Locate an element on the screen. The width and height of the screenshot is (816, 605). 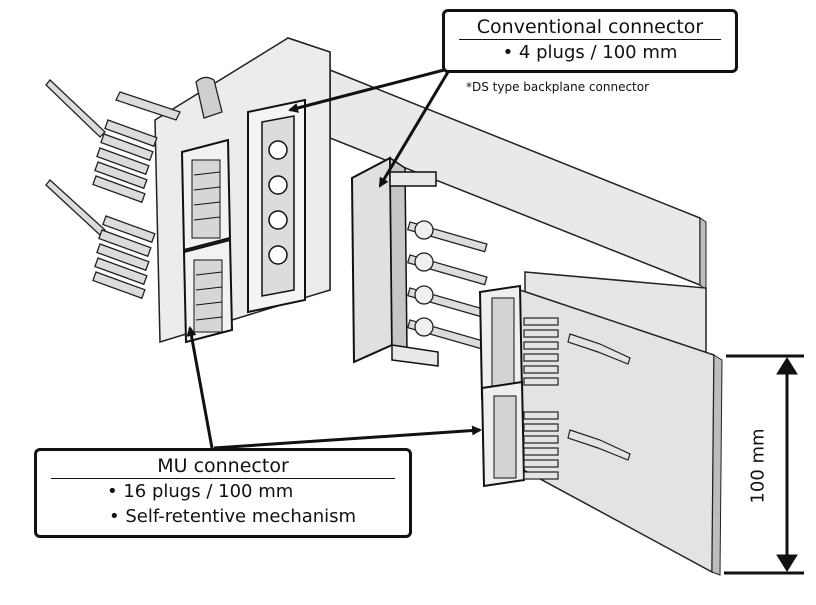
ds-plugs-board is located at coordinates (447, 285).